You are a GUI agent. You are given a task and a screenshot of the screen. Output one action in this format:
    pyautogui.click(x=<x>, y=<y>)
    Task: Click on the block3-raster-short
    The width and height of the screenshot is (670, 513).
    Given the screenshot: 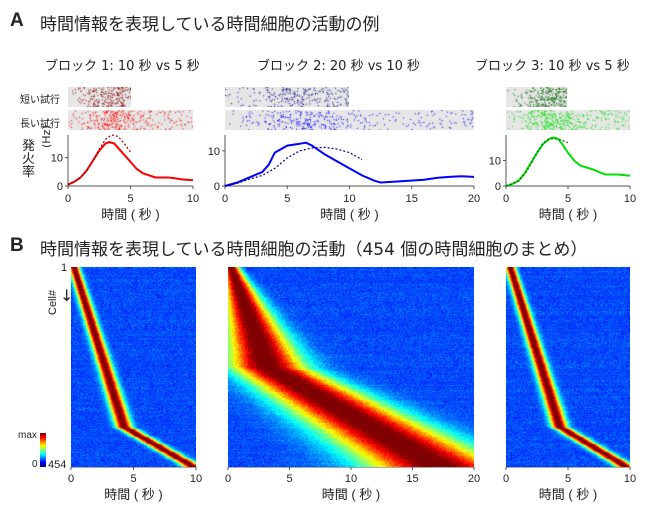 What is the action you would take?
    pyautogui.click(x=536, y=97)
    